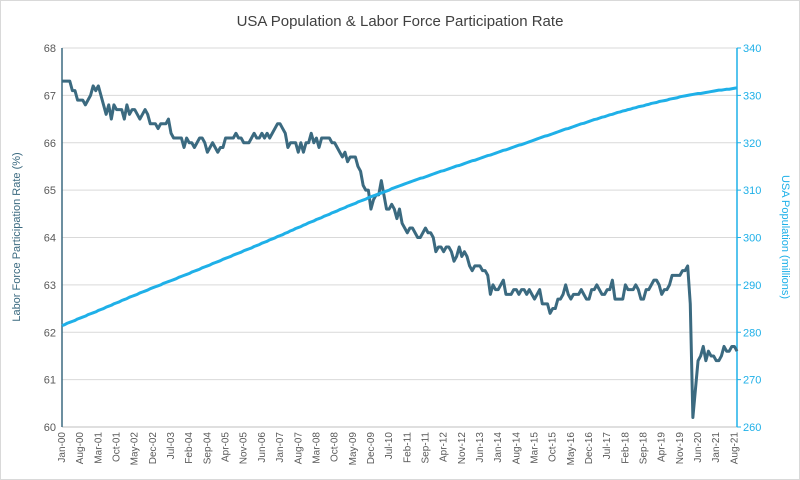 The height and width of the screenshot is (480, 800). What do you see at coordinates (516, 448) in the screenshot?
I see `x-tick-label: Aug-14` at bounding box center [516, 448].